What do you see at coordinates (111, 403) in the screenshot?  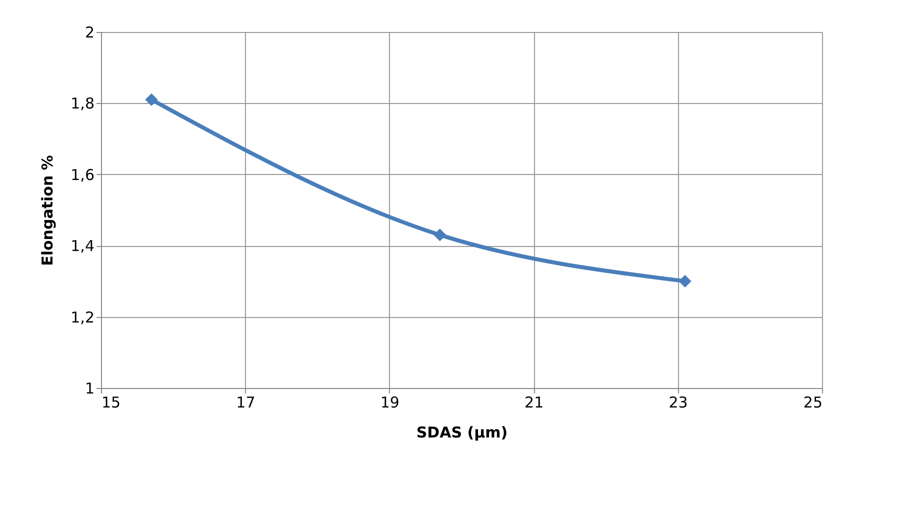 I see `x-tick-label: 15` at bounding box center [111, 403].